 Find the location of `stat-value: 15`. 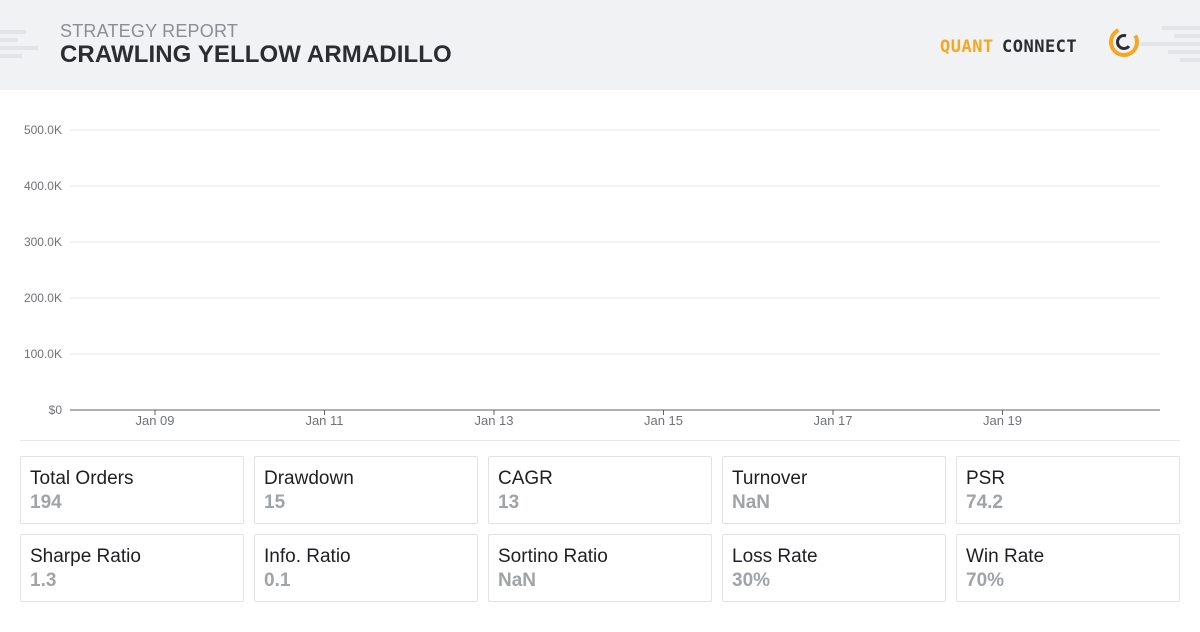

stat-value: 15 is located at coordinates (275, 502).